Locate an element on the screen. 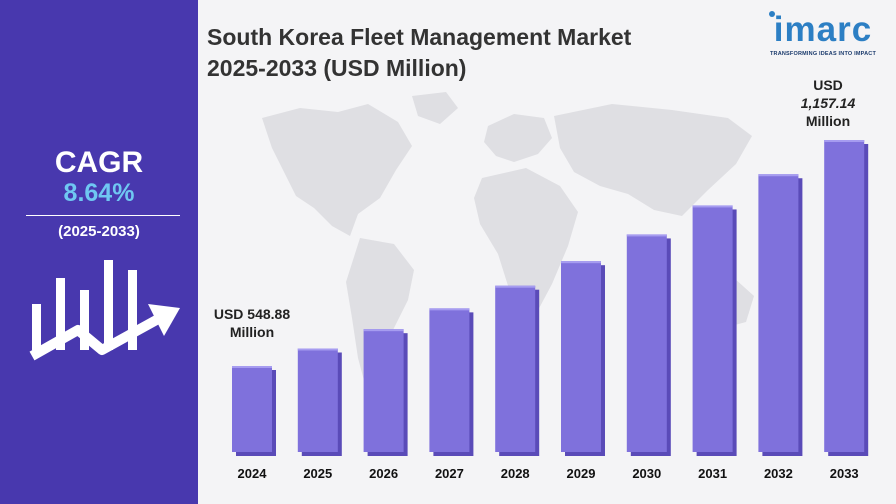 Image resolution: width=896 pixels, height=504 pixels. last-annotation-line-3: Million is located at coordinates (828, 121).